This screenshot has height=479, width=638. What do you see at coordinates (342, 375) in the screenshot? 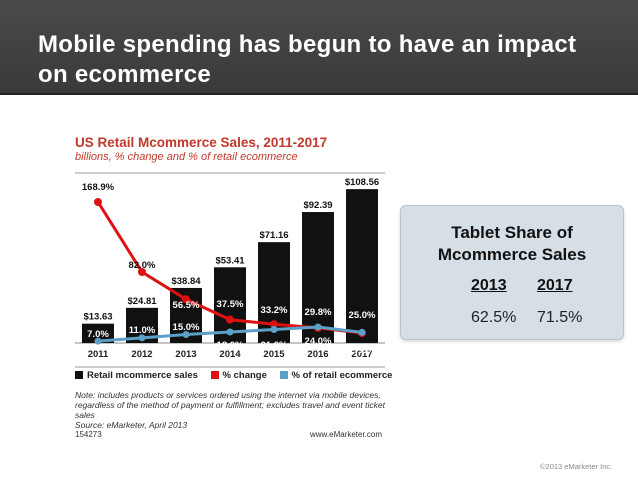
I see `legend-label-share: % of retail ecommerce` at bounding box center [342, 375].